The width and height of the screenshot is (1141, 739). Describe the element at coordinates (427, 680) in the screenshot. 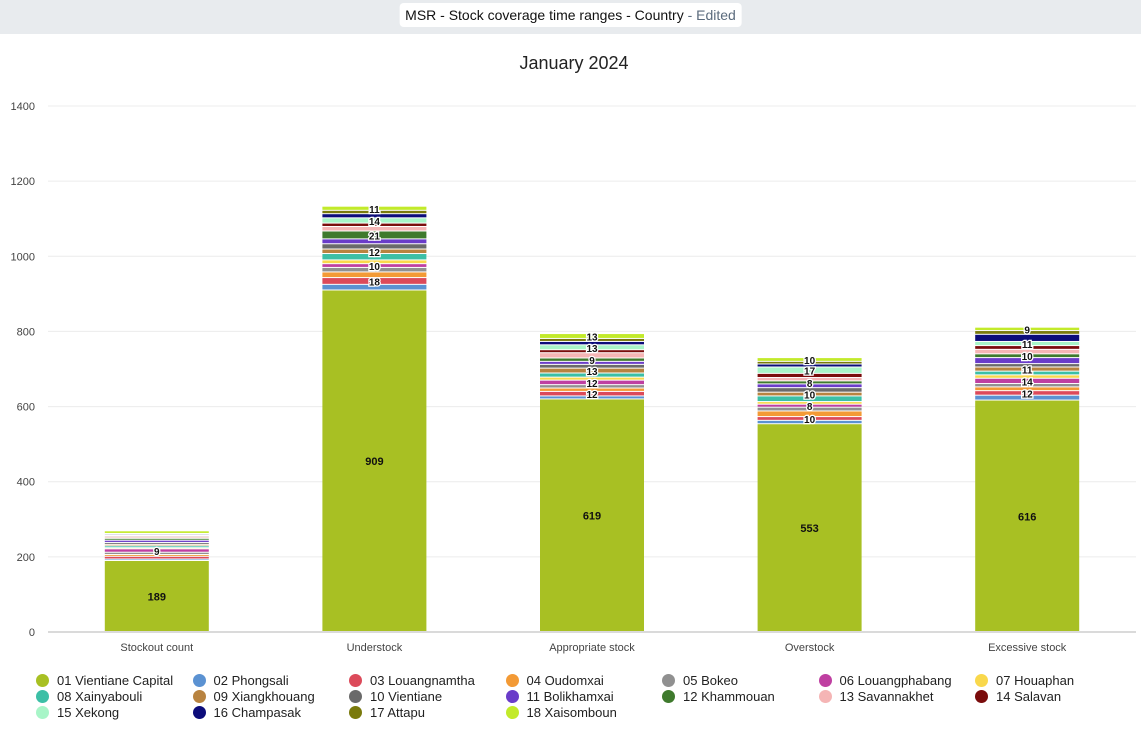

I see `legend-item: 03 Louangnamtha` at that location.